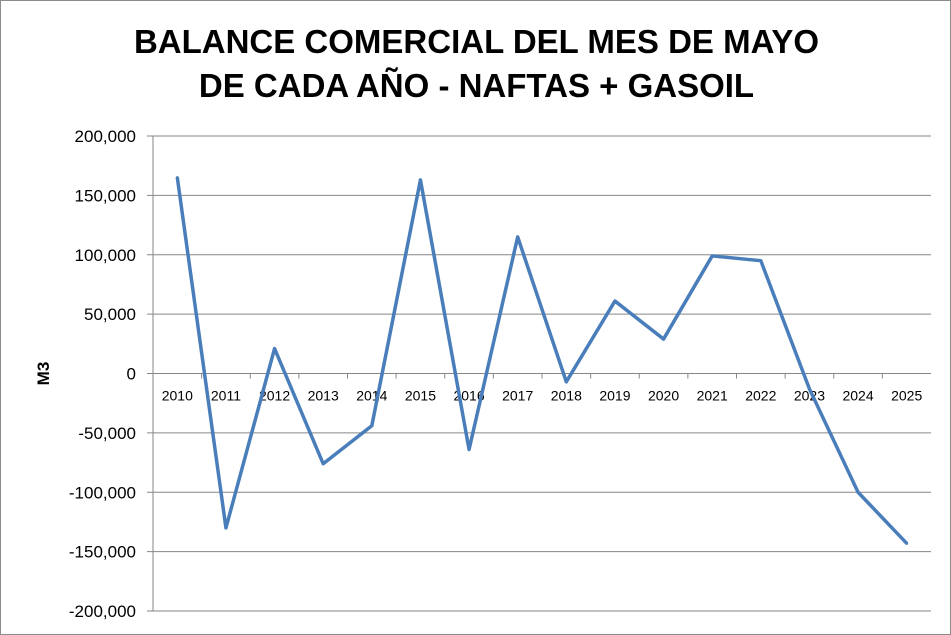 Image resolution: width=951 pixels, height=635 pixels. What do you see at coordinates (131, 374) in the screenshot?
I see `y-tick-label: 0` at bounding box center [131, 374].